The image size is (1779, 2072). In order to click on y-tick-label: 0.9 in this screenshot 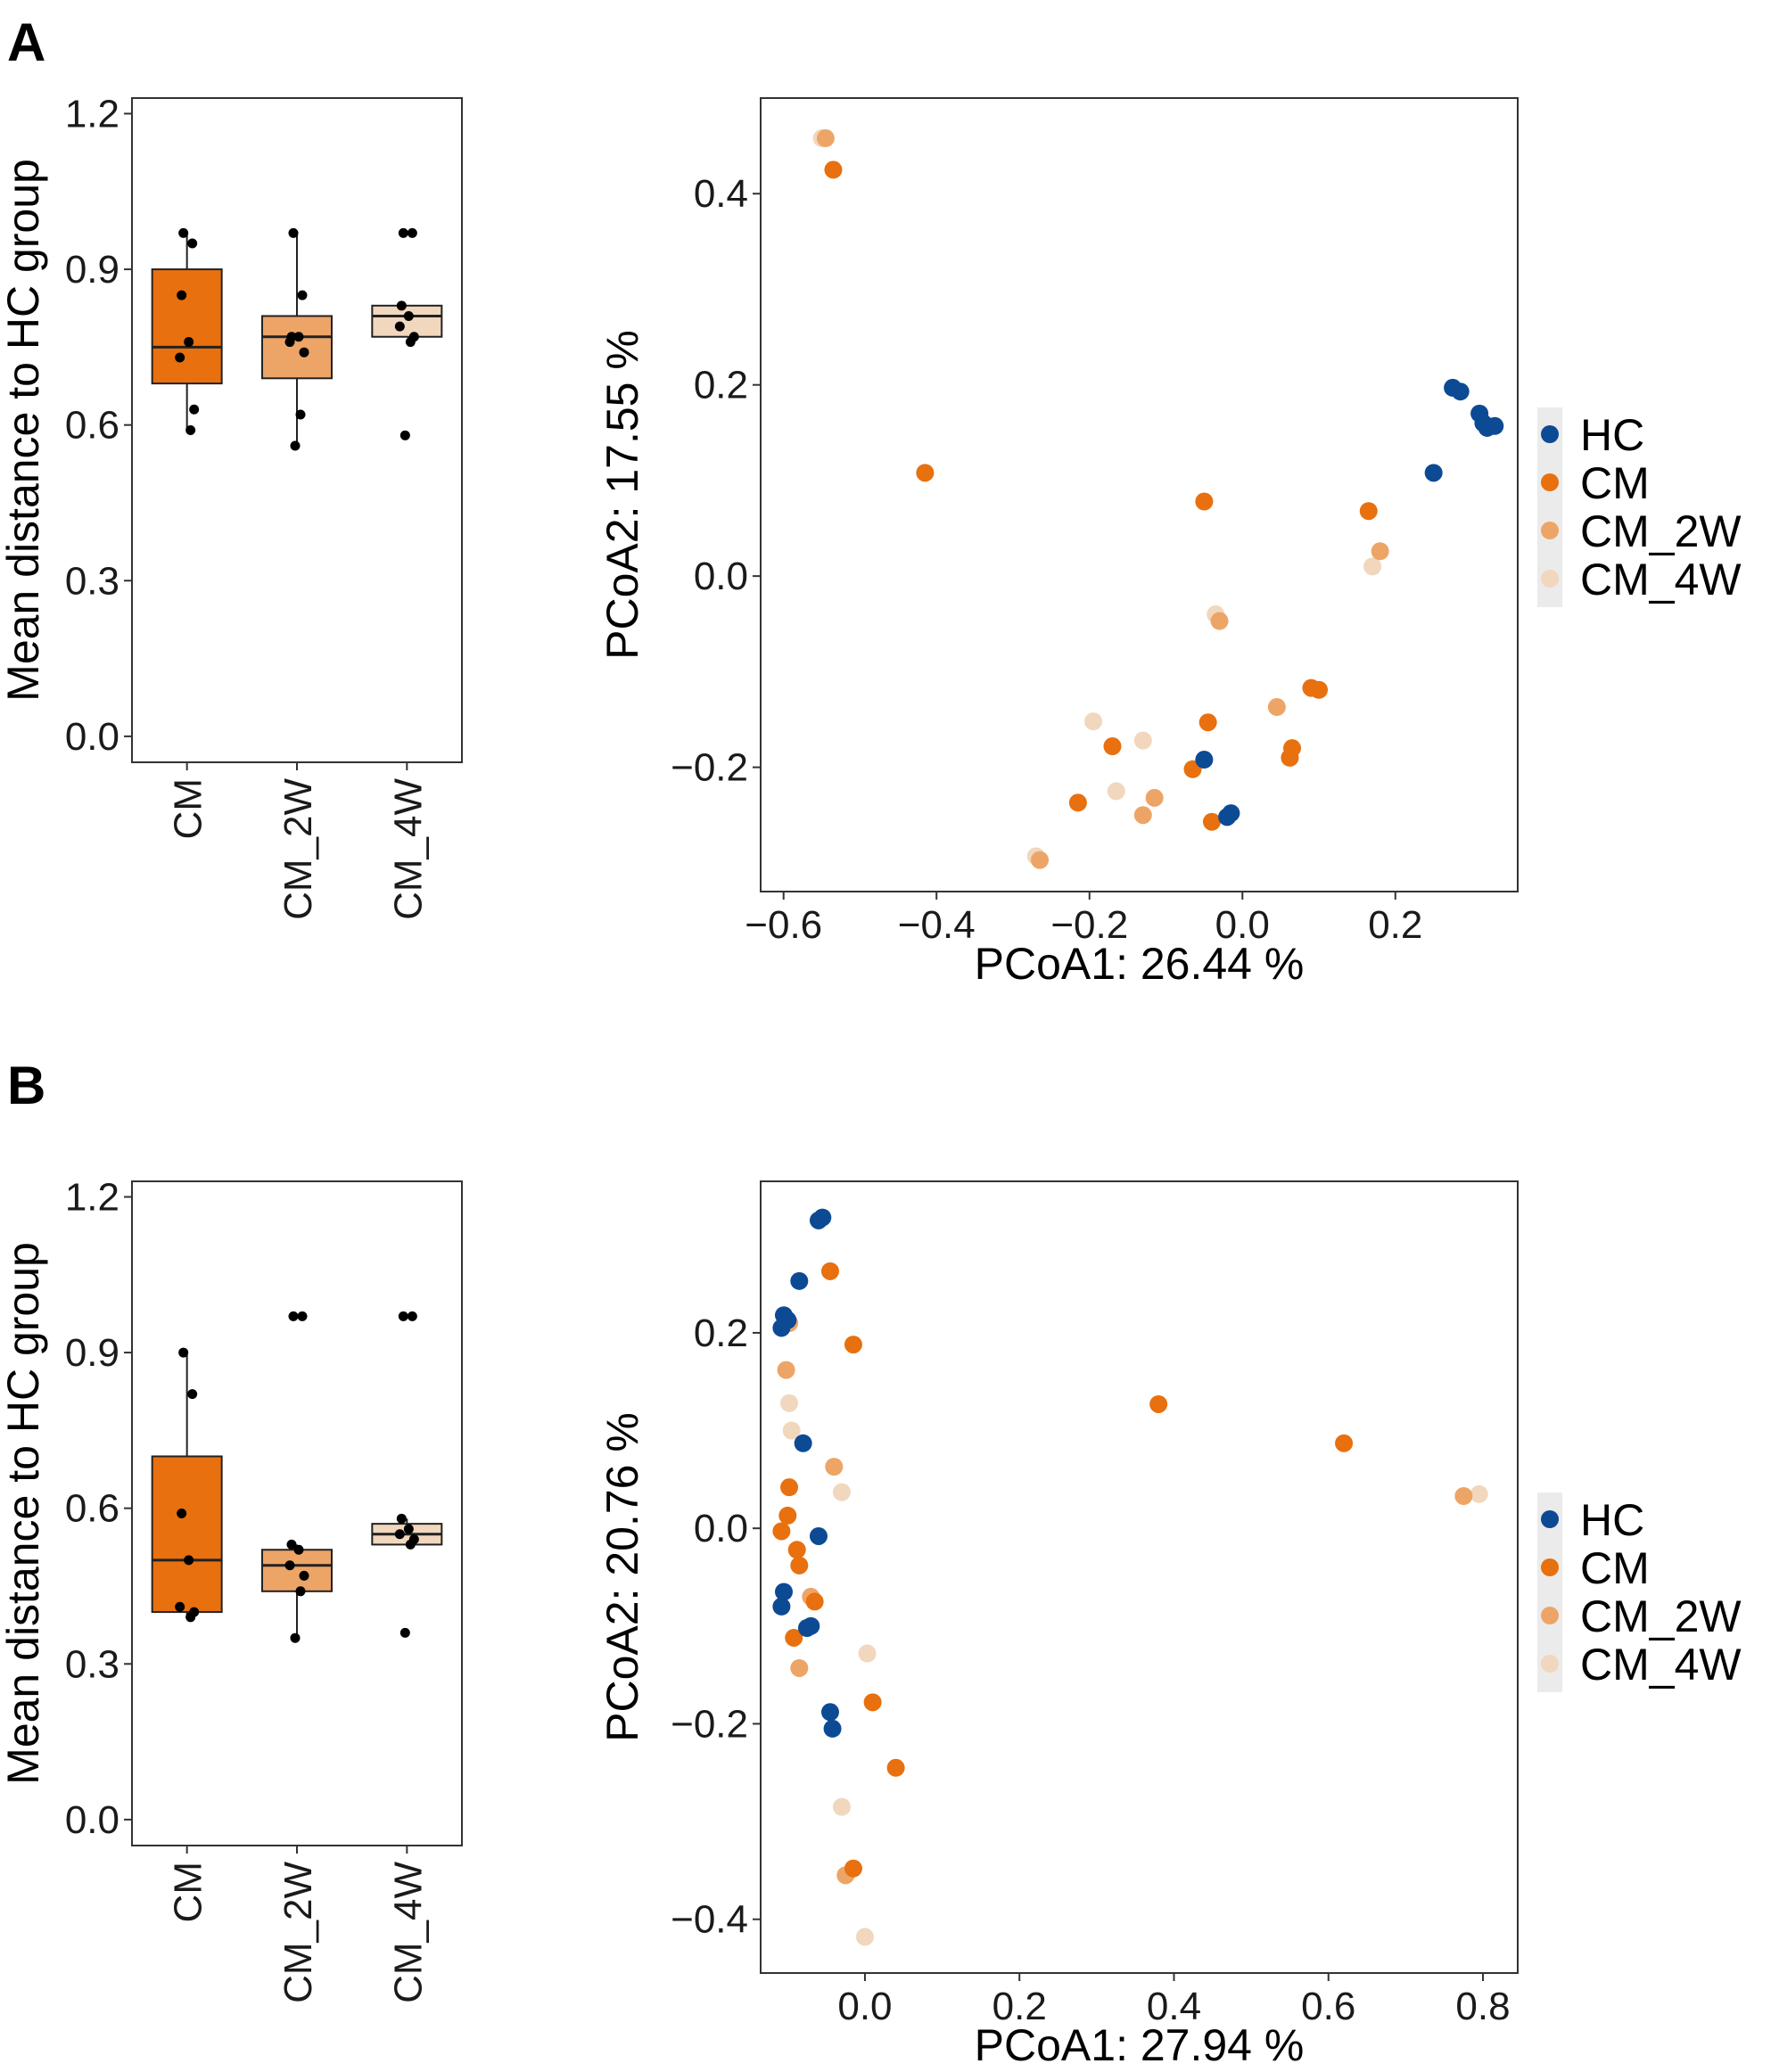, I will do `click(92, 1353)`.